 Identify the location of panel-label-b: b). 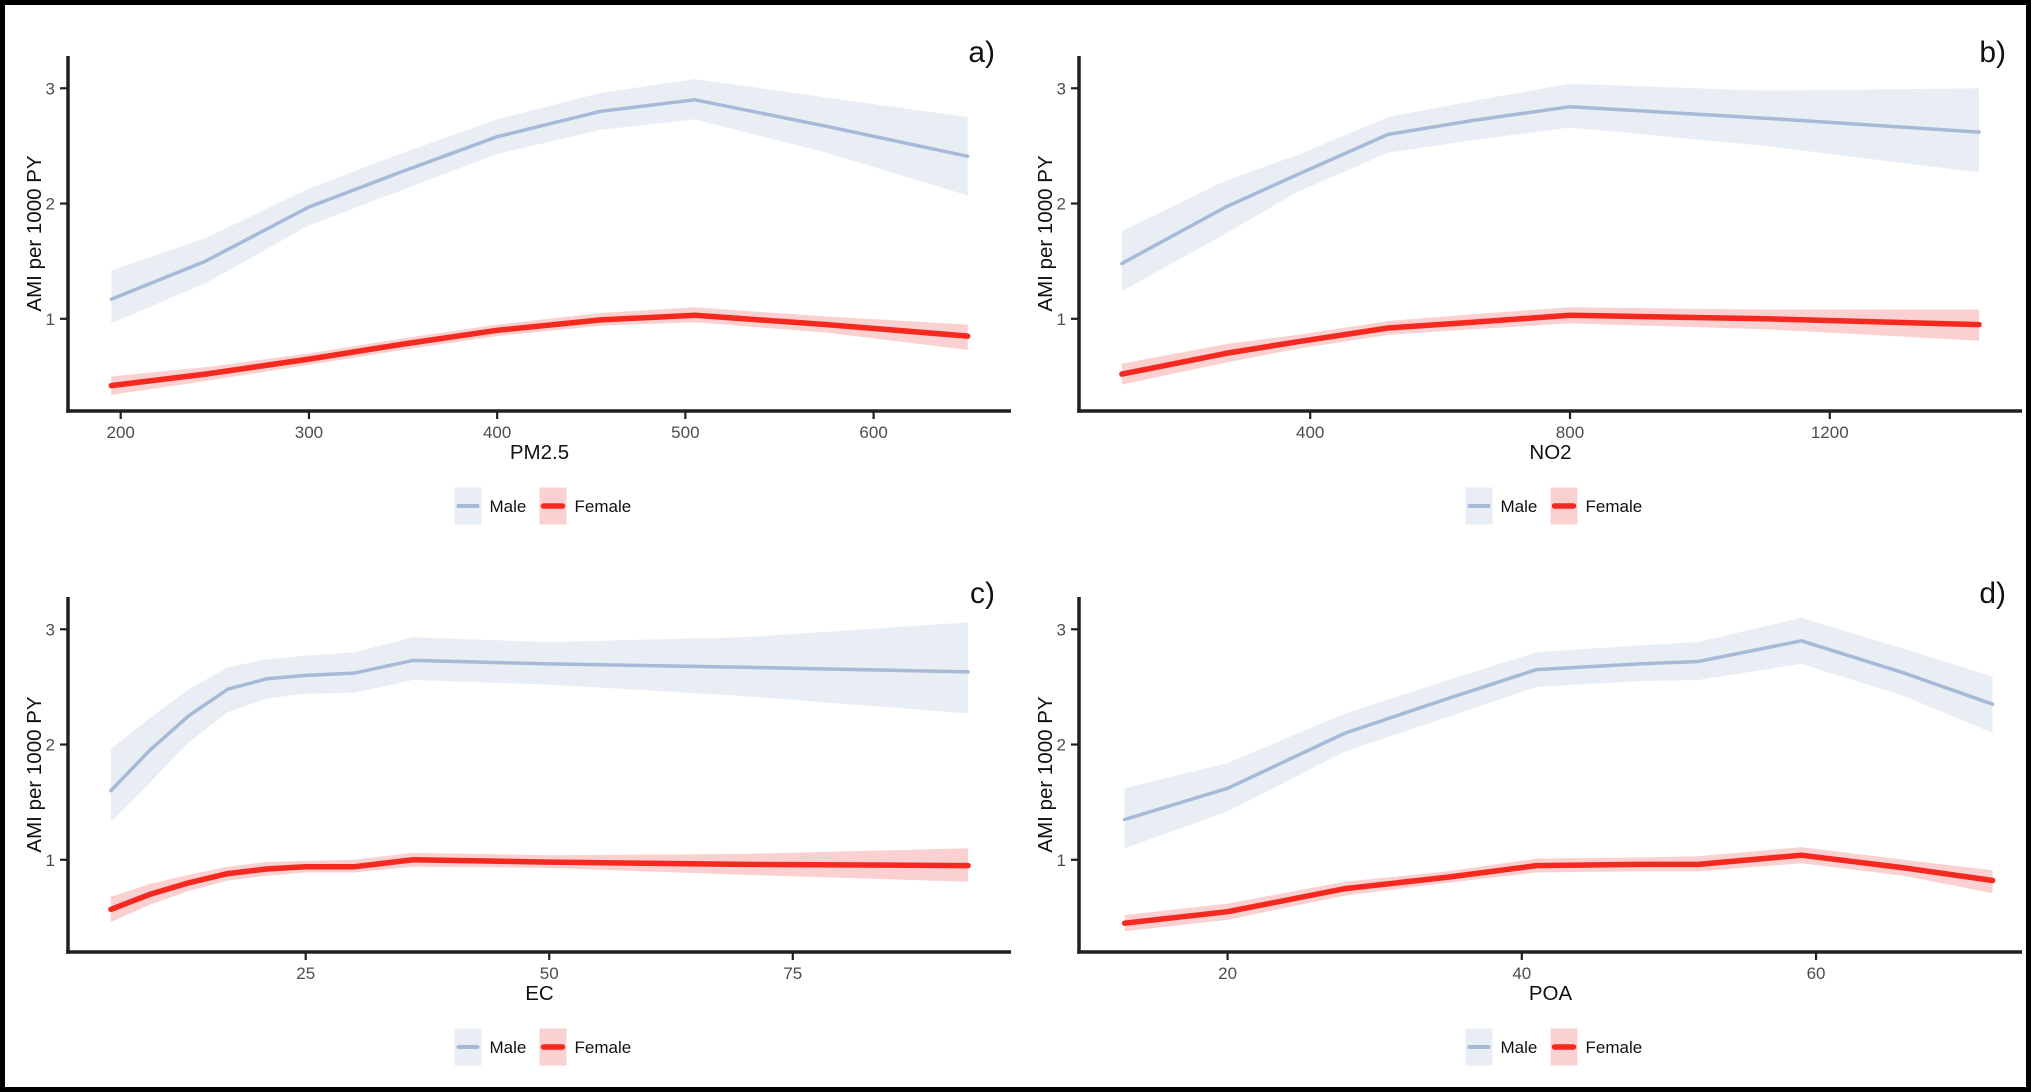
(1992, 52).